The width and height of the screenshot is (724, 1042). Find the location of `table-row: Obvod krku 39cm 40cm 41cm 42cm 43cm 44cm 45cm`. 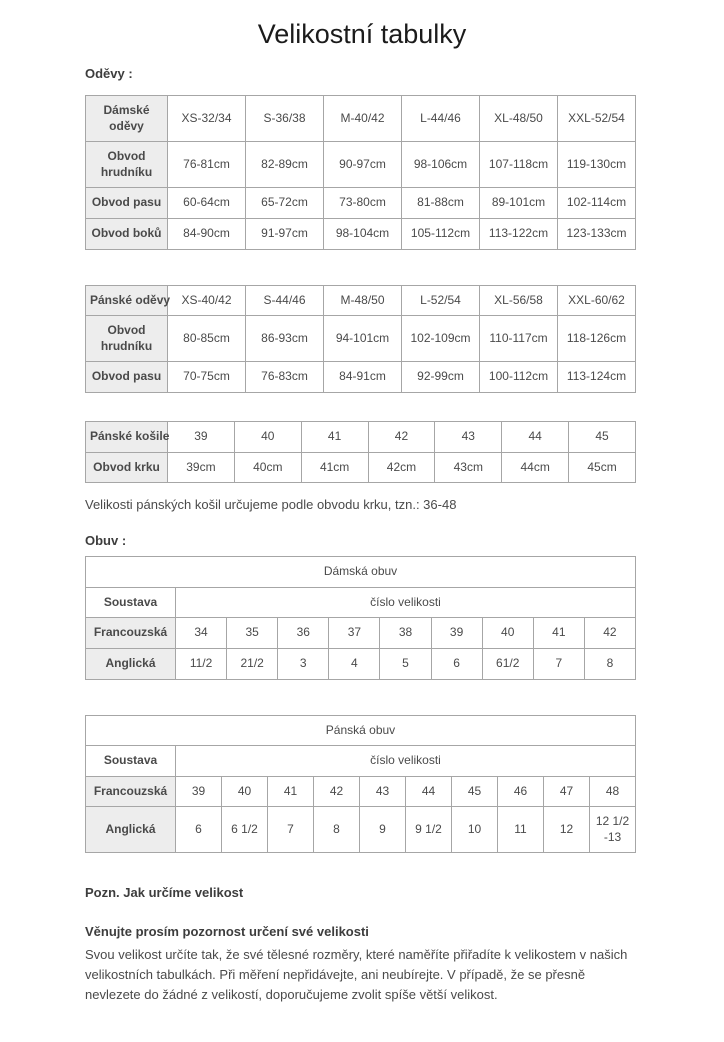

table-row: Obvod krku 39cm 40cm 41cm 42cm 43cm 44cm 45cm is located at coordinates (360, 467).